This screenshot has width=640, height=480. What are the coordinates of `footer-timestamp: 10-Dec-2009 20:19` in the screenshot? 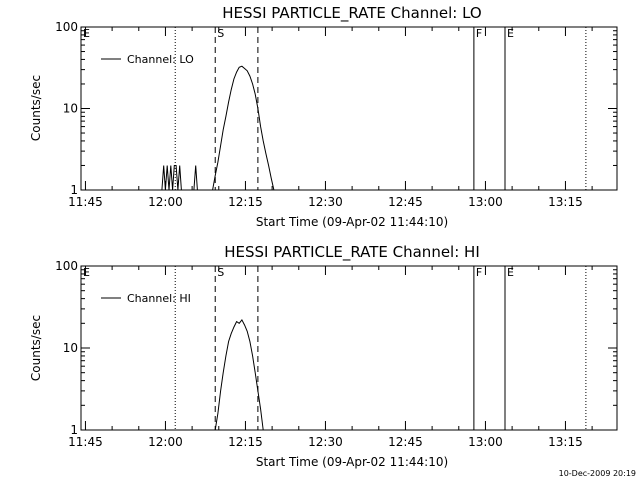 It's located at (597, 473).